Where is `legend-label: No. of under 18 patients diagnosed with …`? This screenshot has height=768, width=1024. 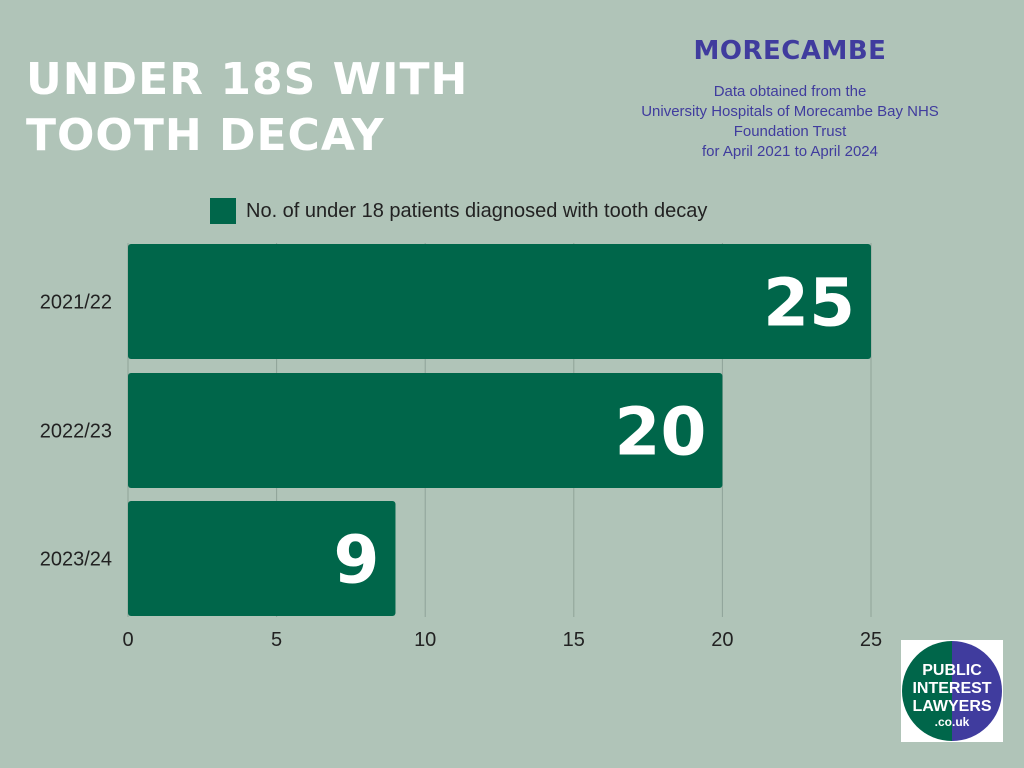 legend-label: No. of under 18 patients diagnosed with … is located at coordinates (477, 210).